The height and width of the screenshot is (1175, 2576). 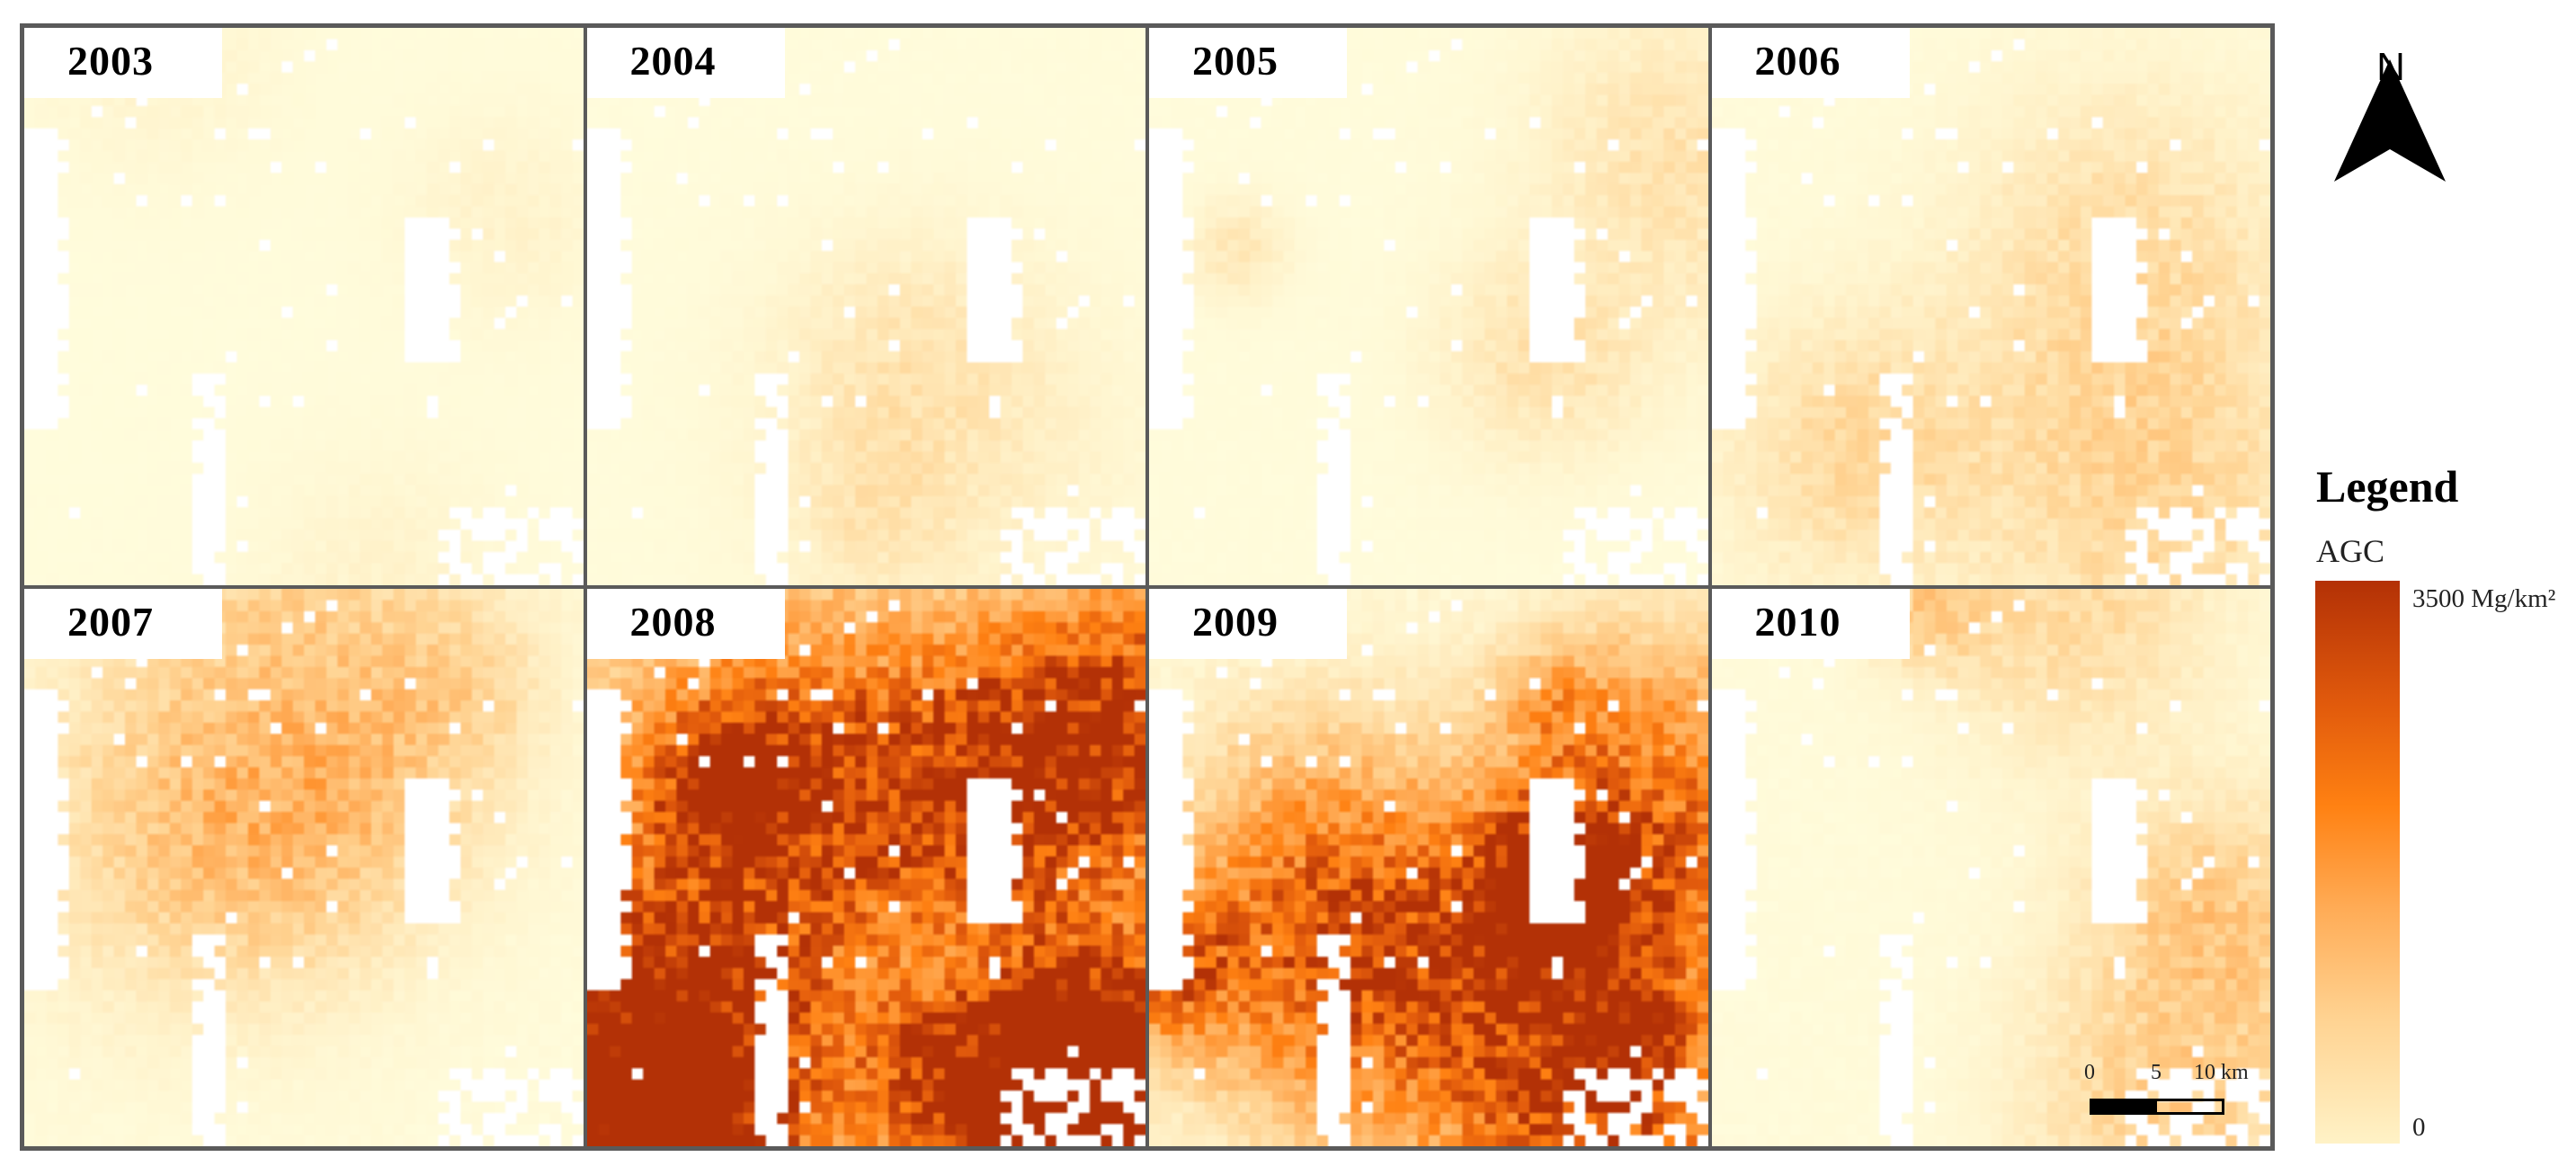 What do you see at coordinates (2484, 598) in the screenshot?
I see `legend-max-label: 3500 Mg/km²` at bounding box center [2484, 598].